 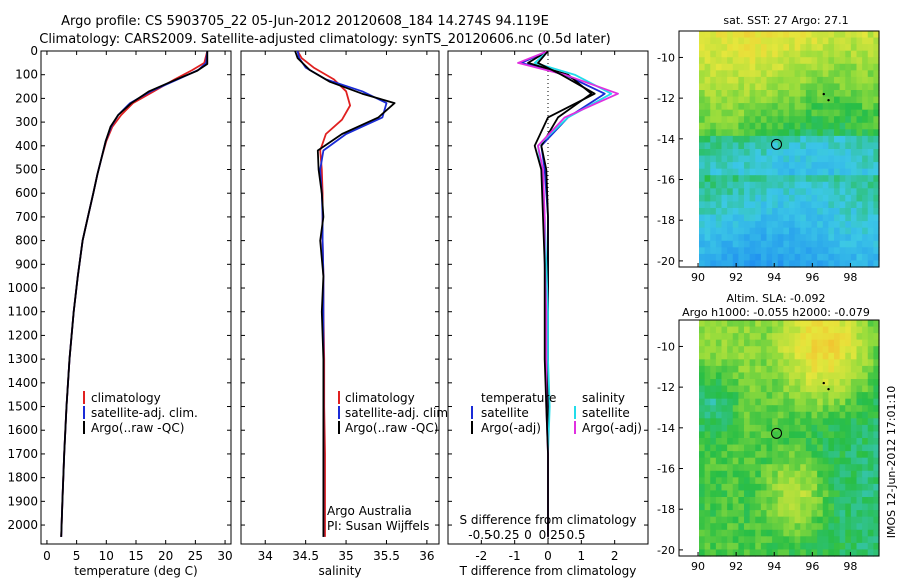 What do you see at coordinates (666, 428) in the screenshot?
I see `map-y-tick-label: -14` at bounding box center [666, 428].